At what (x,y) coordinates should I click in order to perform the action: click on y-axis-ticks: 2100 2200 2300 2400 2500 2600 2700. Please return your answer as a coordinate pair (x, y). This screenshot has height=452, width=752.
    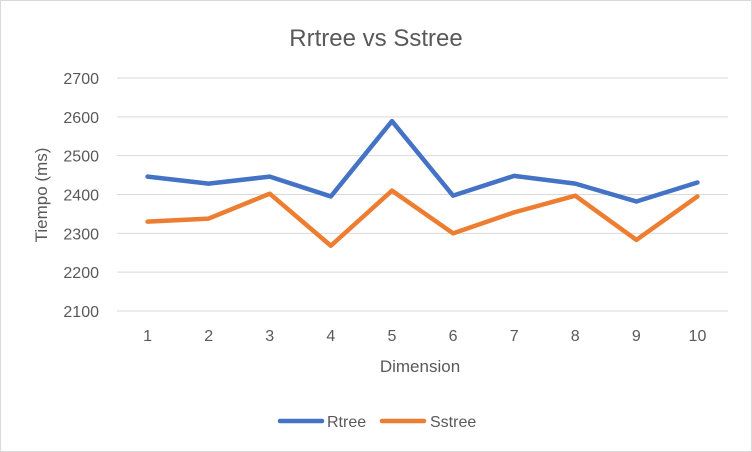
    Looking at the image, I should click on (81, 196).